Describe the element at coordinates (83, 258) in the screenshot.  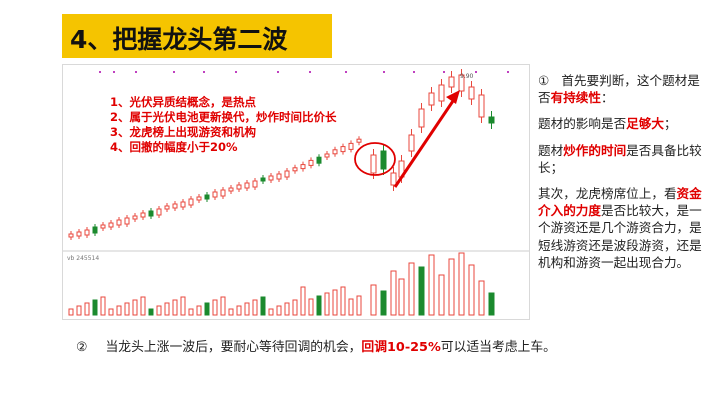
I see `volume-label: vb 245514` at that location.